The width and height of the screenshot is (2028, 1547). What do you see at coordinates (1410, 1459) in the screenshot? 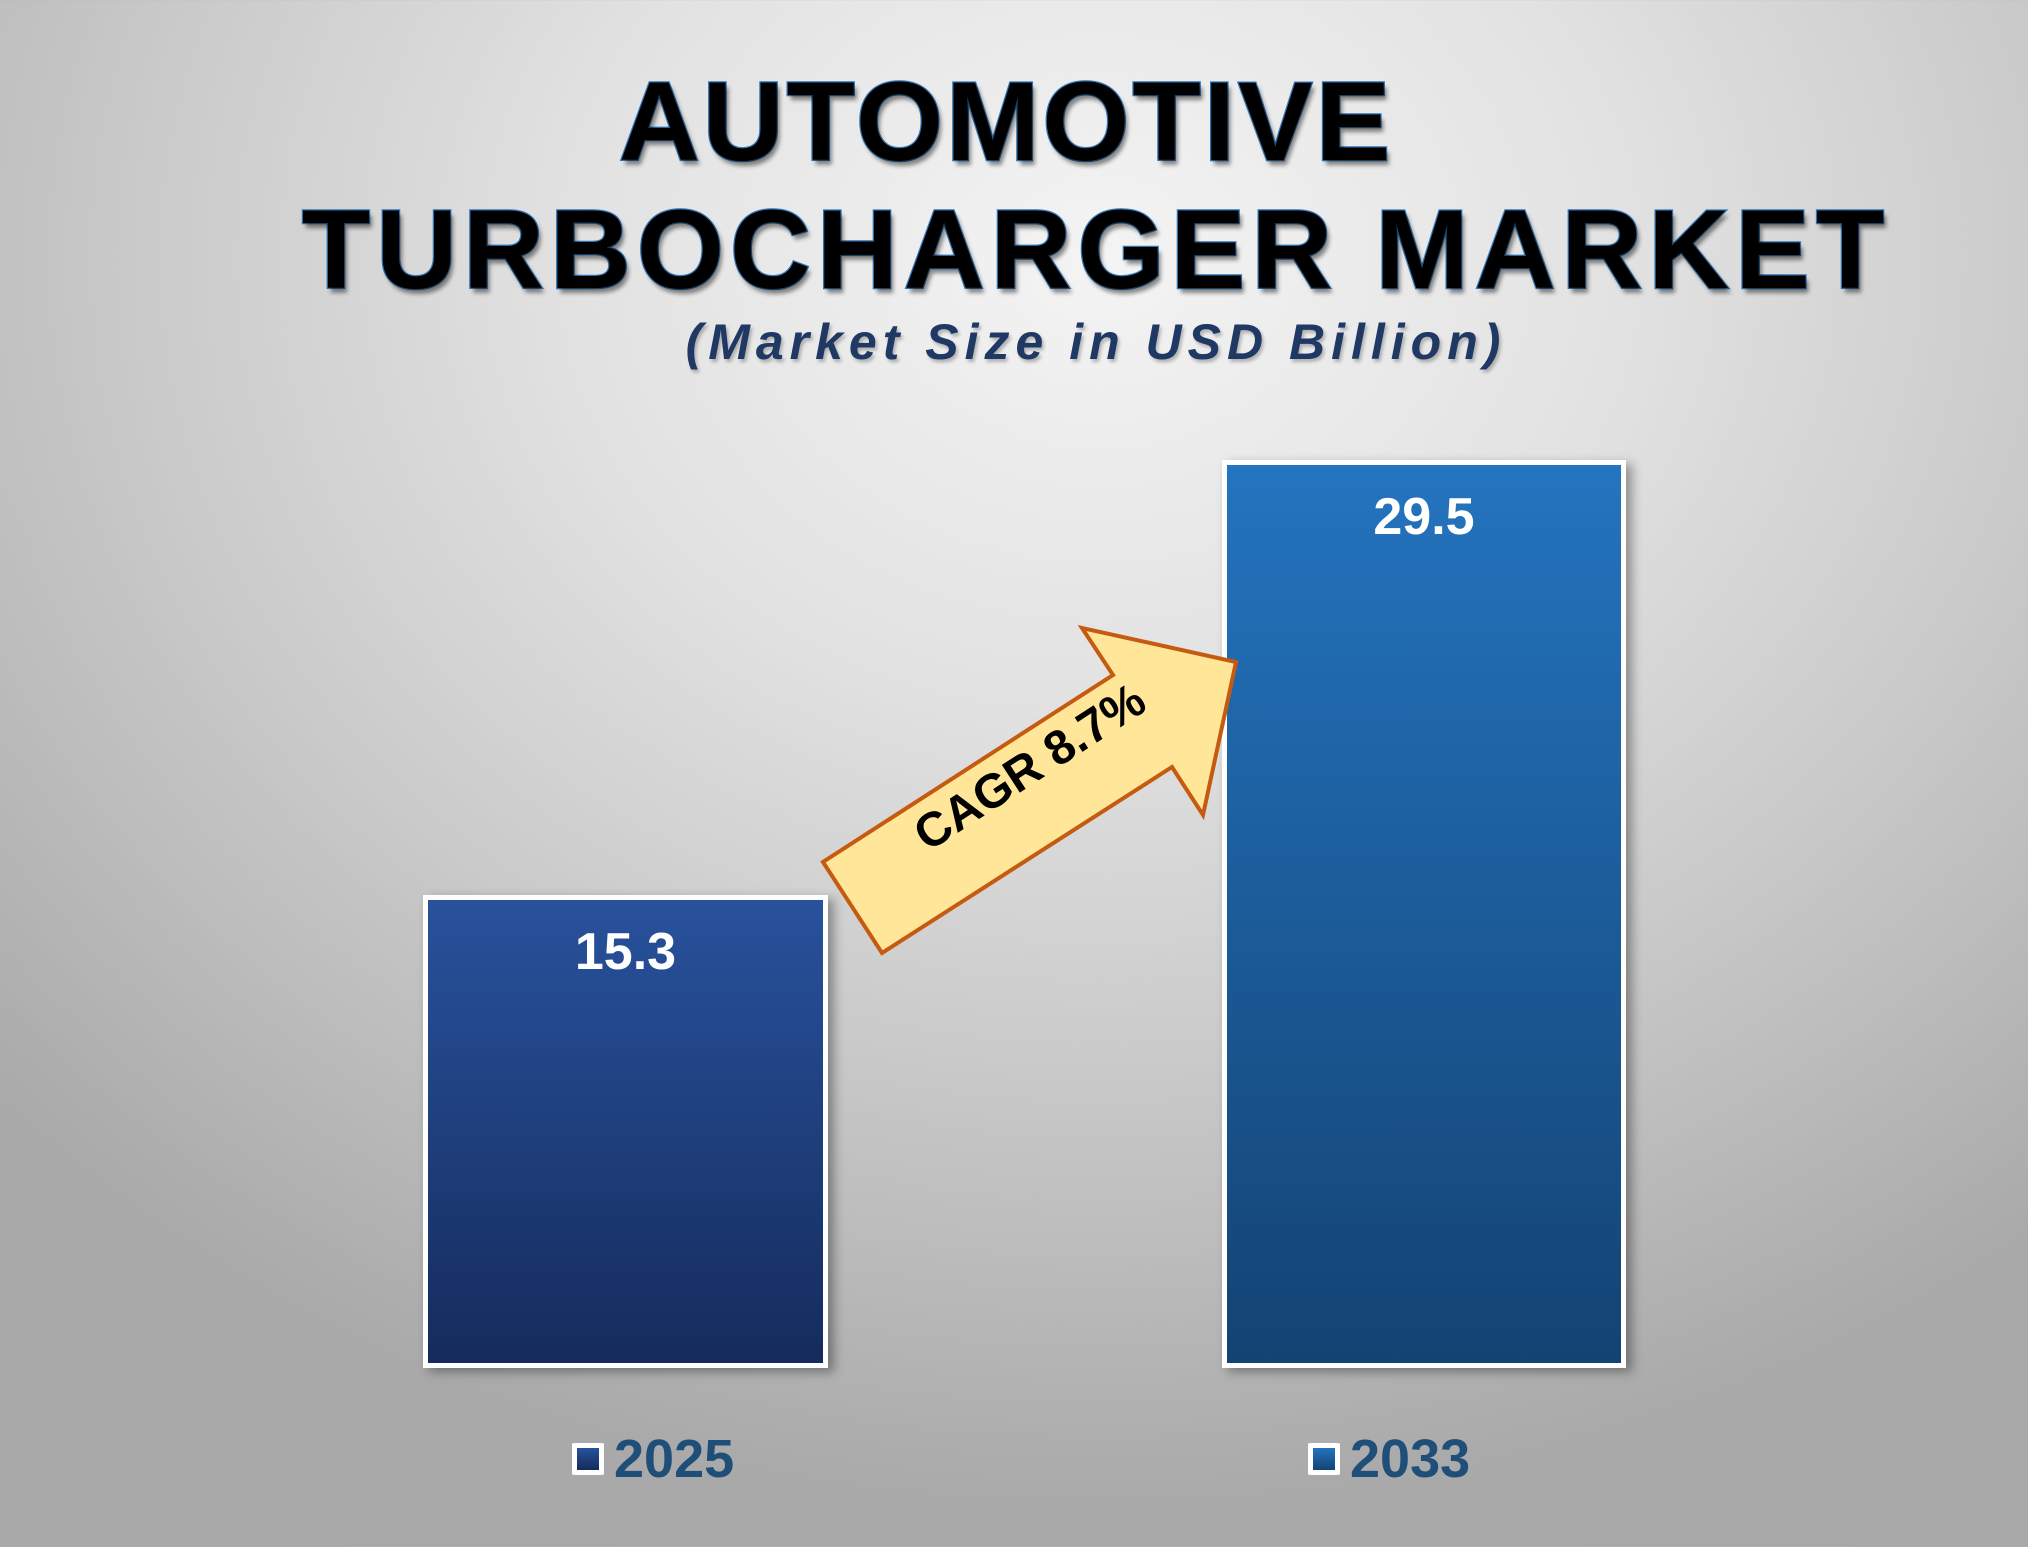
I see `legend-label: 2033` at bounding box center [1410, 1459].